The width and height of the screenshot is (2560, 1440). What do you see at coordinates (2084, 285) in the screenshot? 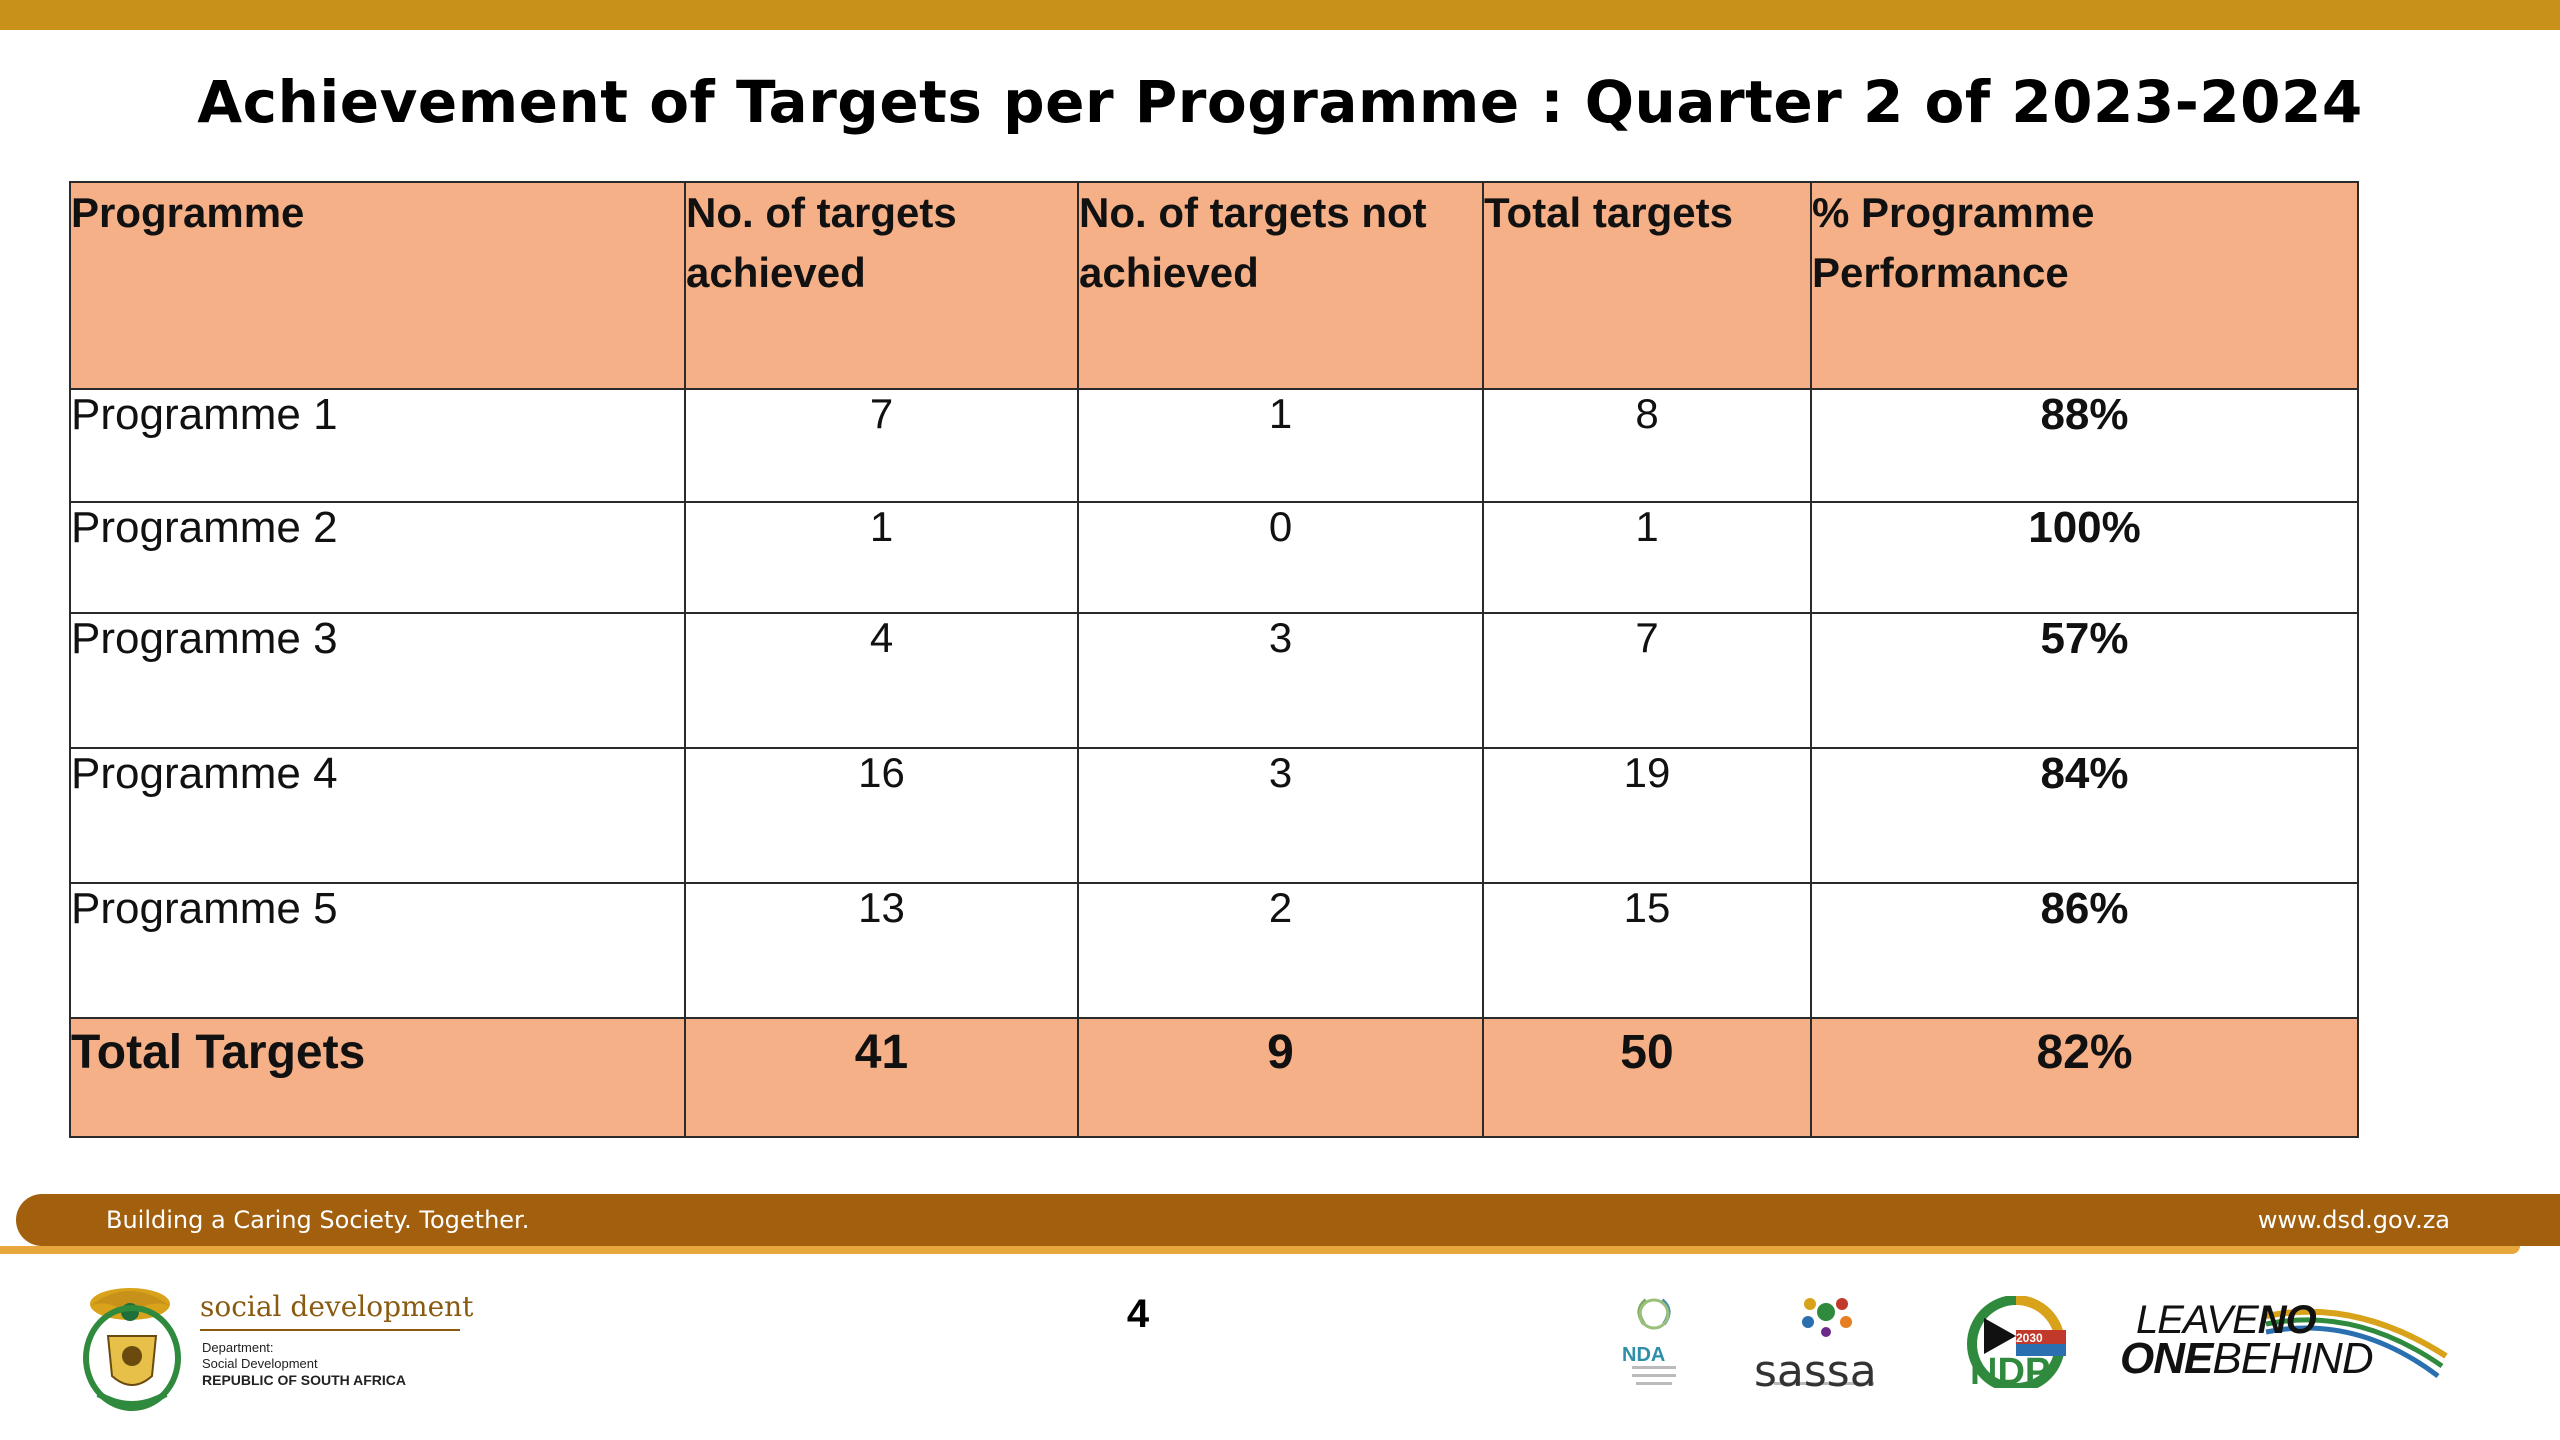
I see `header-percent-performance: % Programme Performance` at bounding box center [2084, 285].